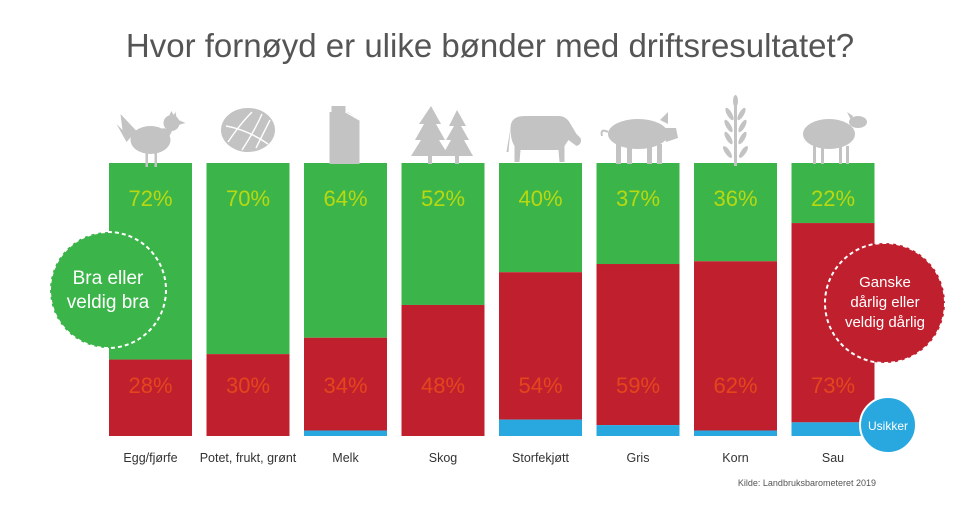 The height and width of the screenshot is (522, 980). Describe the element at coordinates (540, 218) in the screenshot. I see `bar-satisfied-storfekjøtt` at that location.